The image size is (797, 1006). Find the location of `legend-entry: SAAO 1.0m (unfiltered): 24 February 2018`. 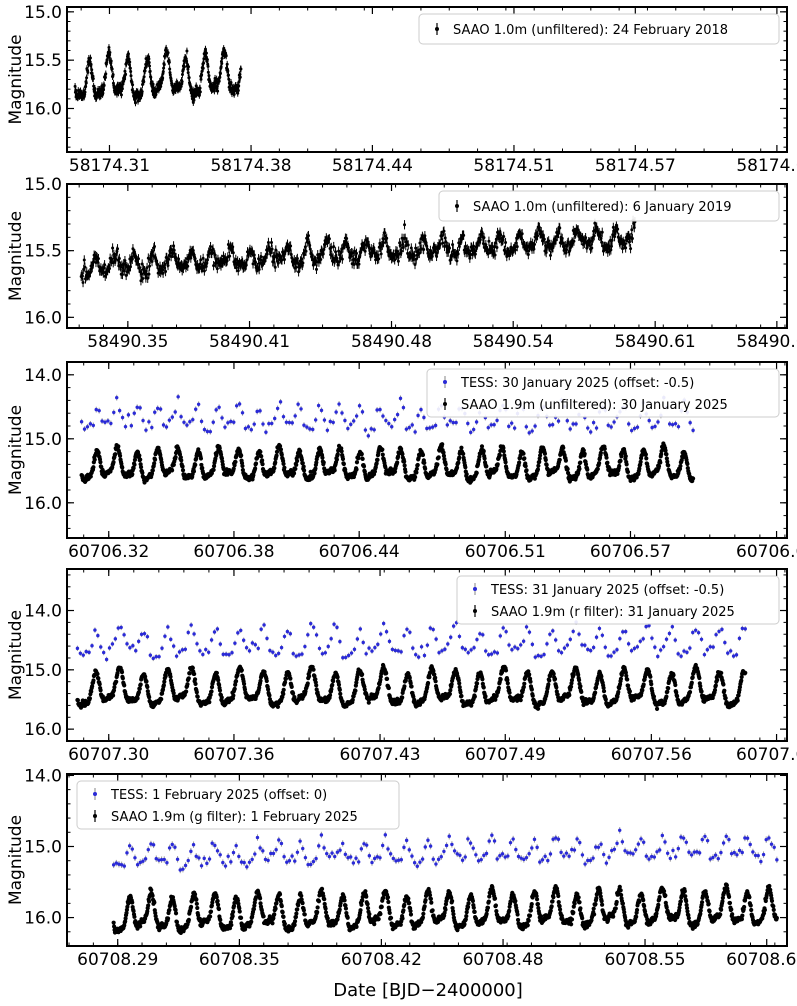

legend-entry: SAAO 1.0m (unfiltered): 24 February 2018 is located at coordinates (590, 30).